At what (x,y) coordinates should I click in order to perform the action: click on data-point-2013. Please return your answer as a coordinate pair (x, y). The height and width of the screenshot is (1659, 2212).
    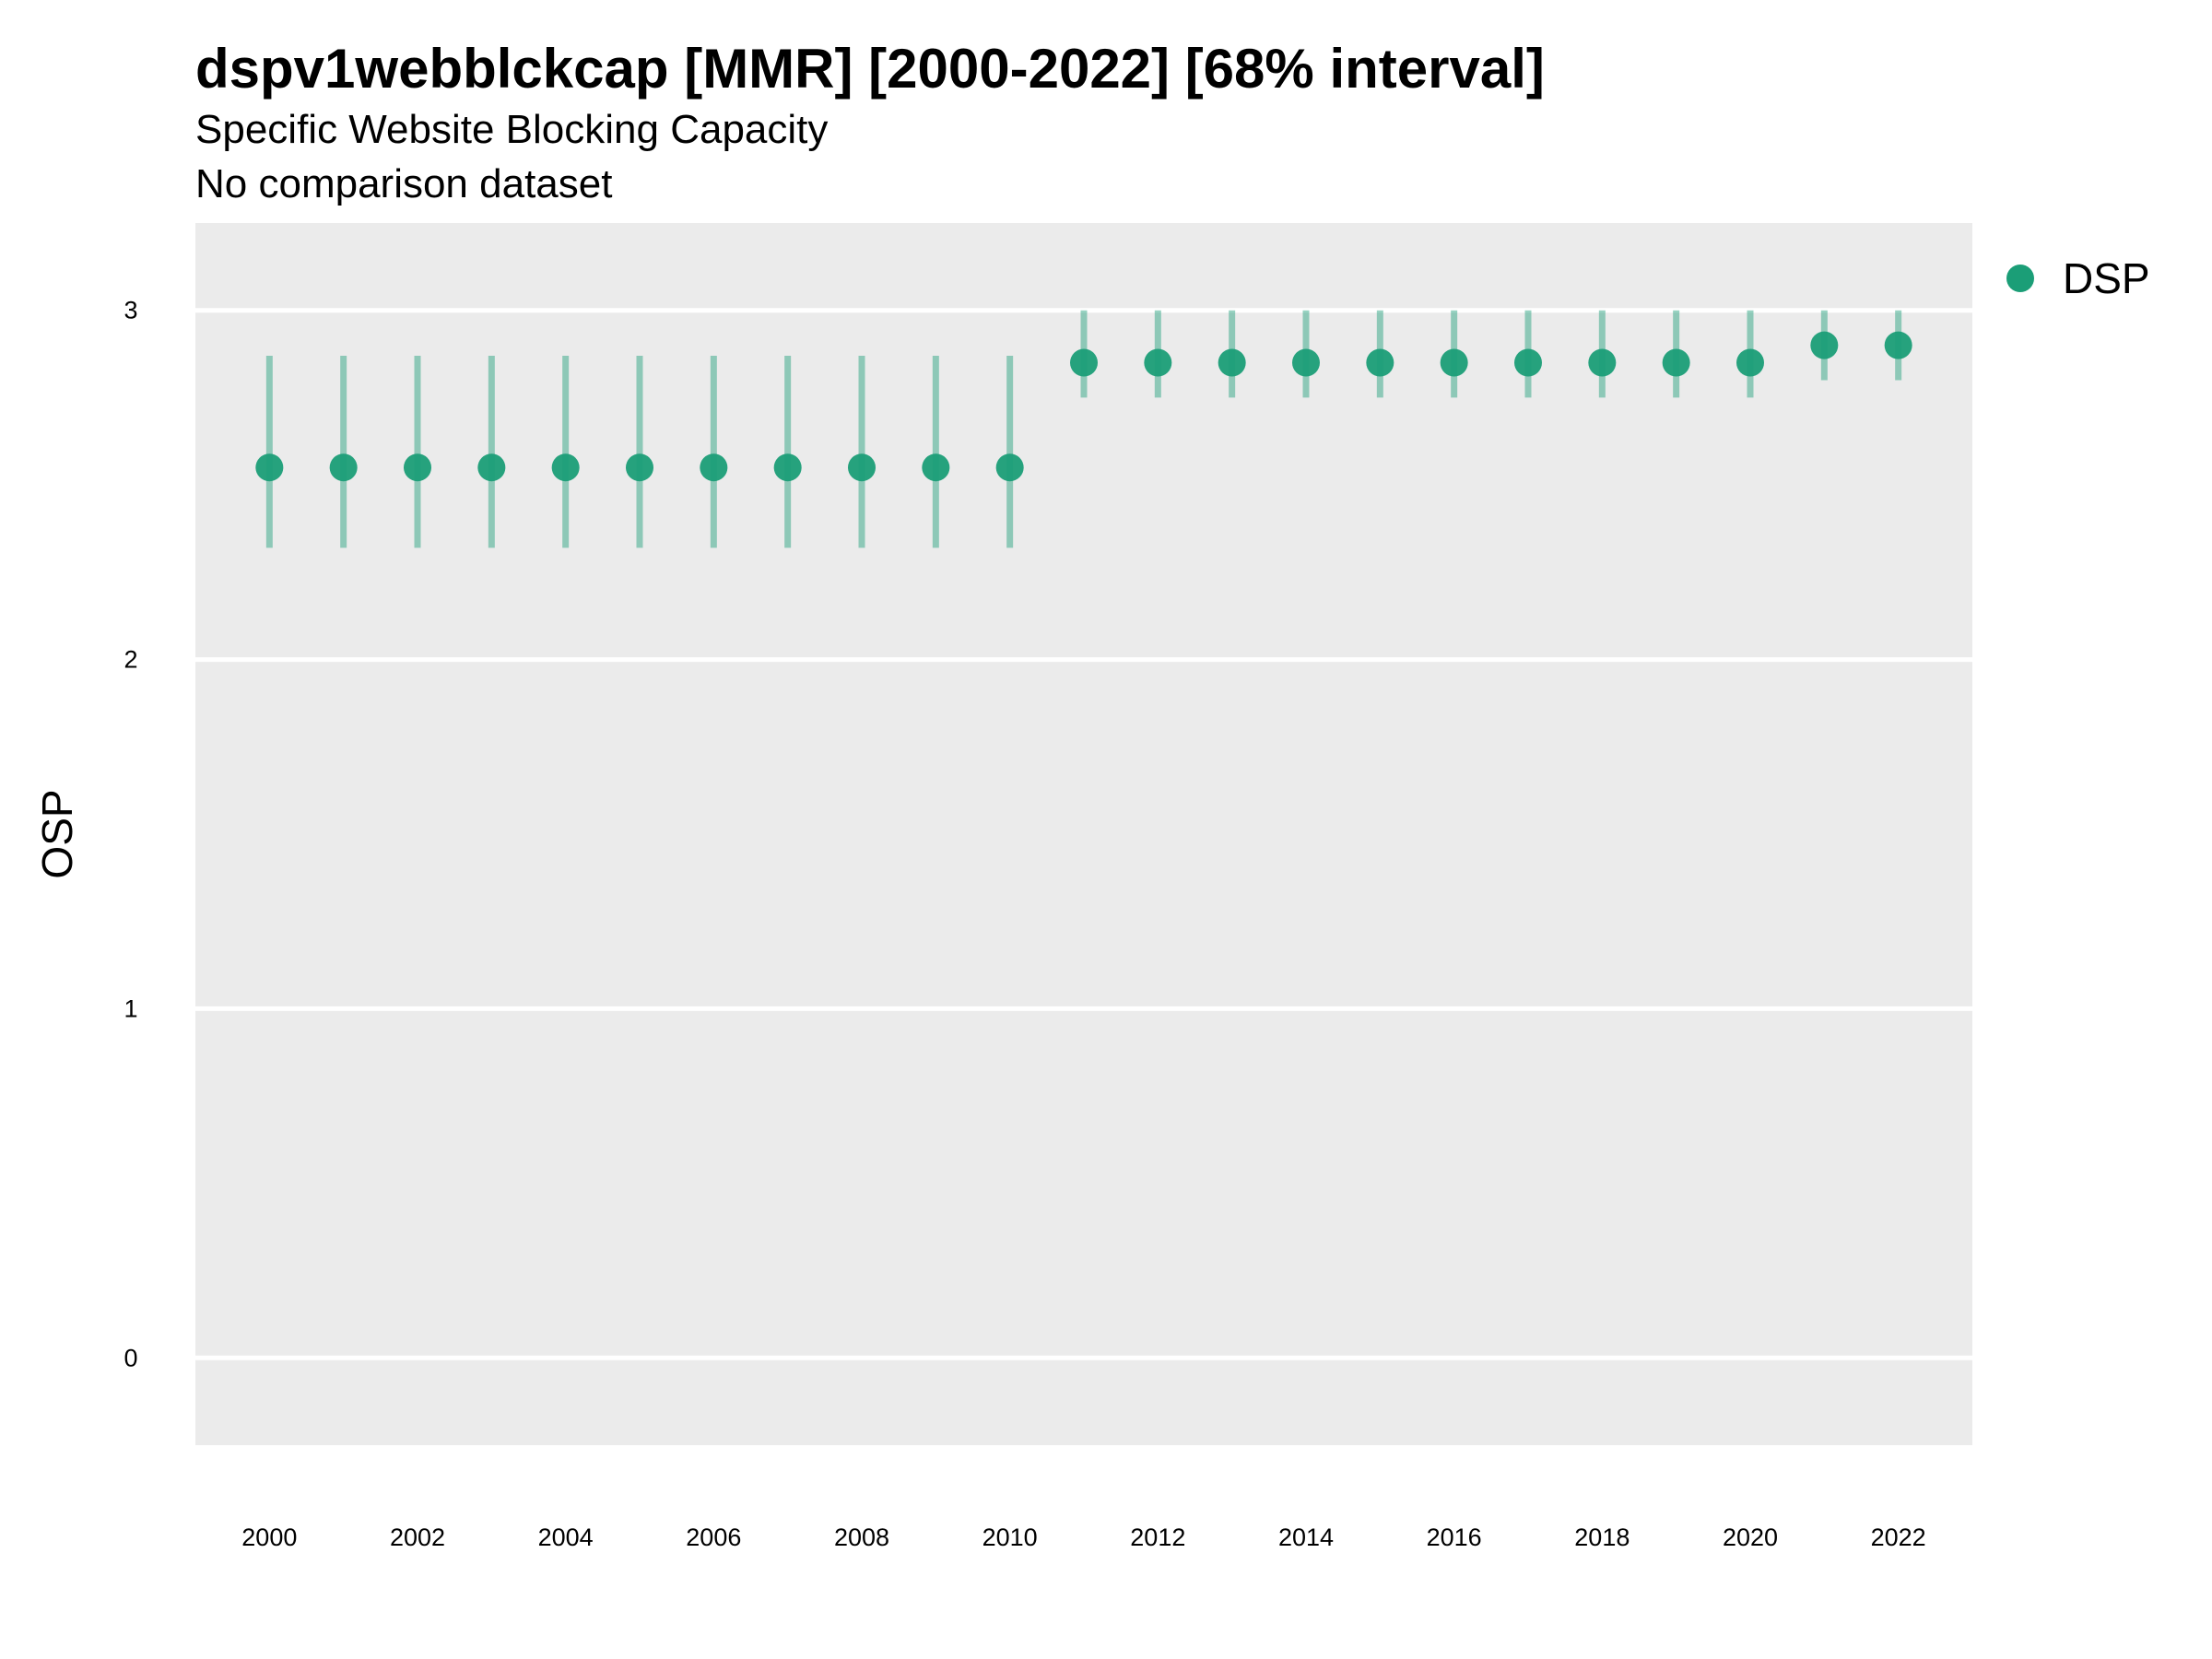
    Looking at the image, I should click on (1232, 362).